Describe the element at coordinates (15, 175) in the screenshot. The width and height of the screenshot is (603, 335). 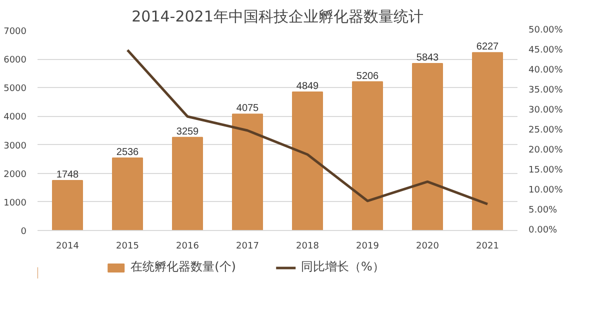
I see `y-tick-label: 2000` at that location.